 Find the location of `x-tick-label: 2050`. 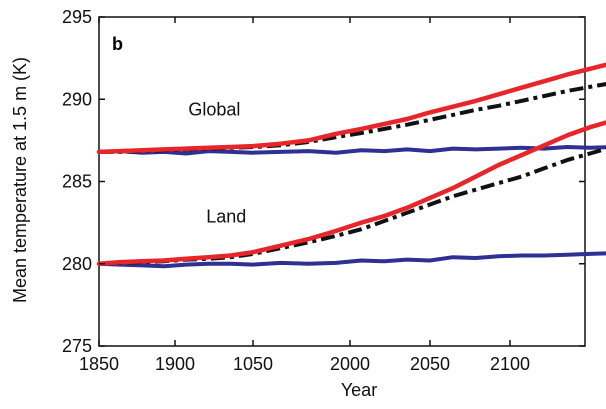

x-tick-label: 2050 is located at coordinates (430, 364).